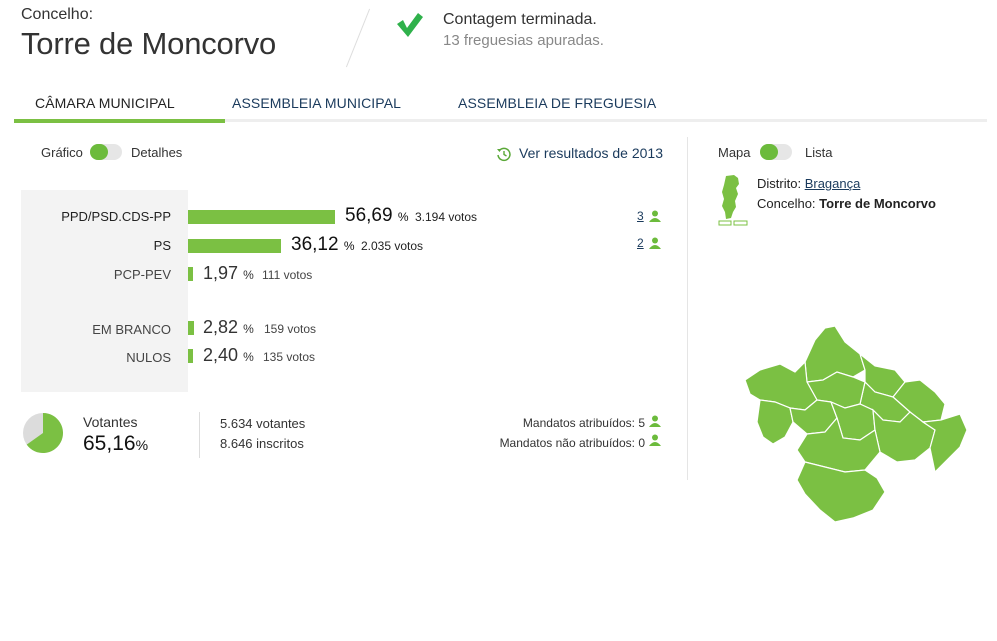 This screenshot has height=641, width=997. I want to click on map-toggle, so click(776, 152).